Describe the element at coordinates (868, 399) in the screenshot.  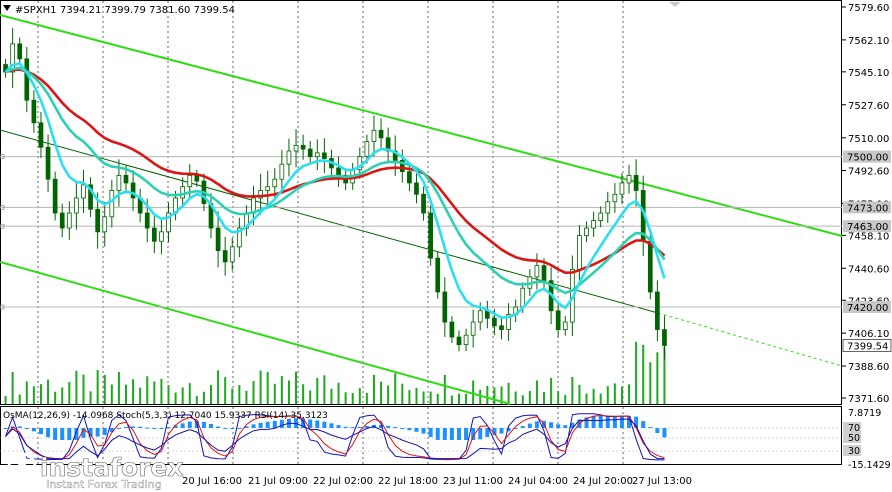
I see `price-tick-label: 7371.60` at that location.